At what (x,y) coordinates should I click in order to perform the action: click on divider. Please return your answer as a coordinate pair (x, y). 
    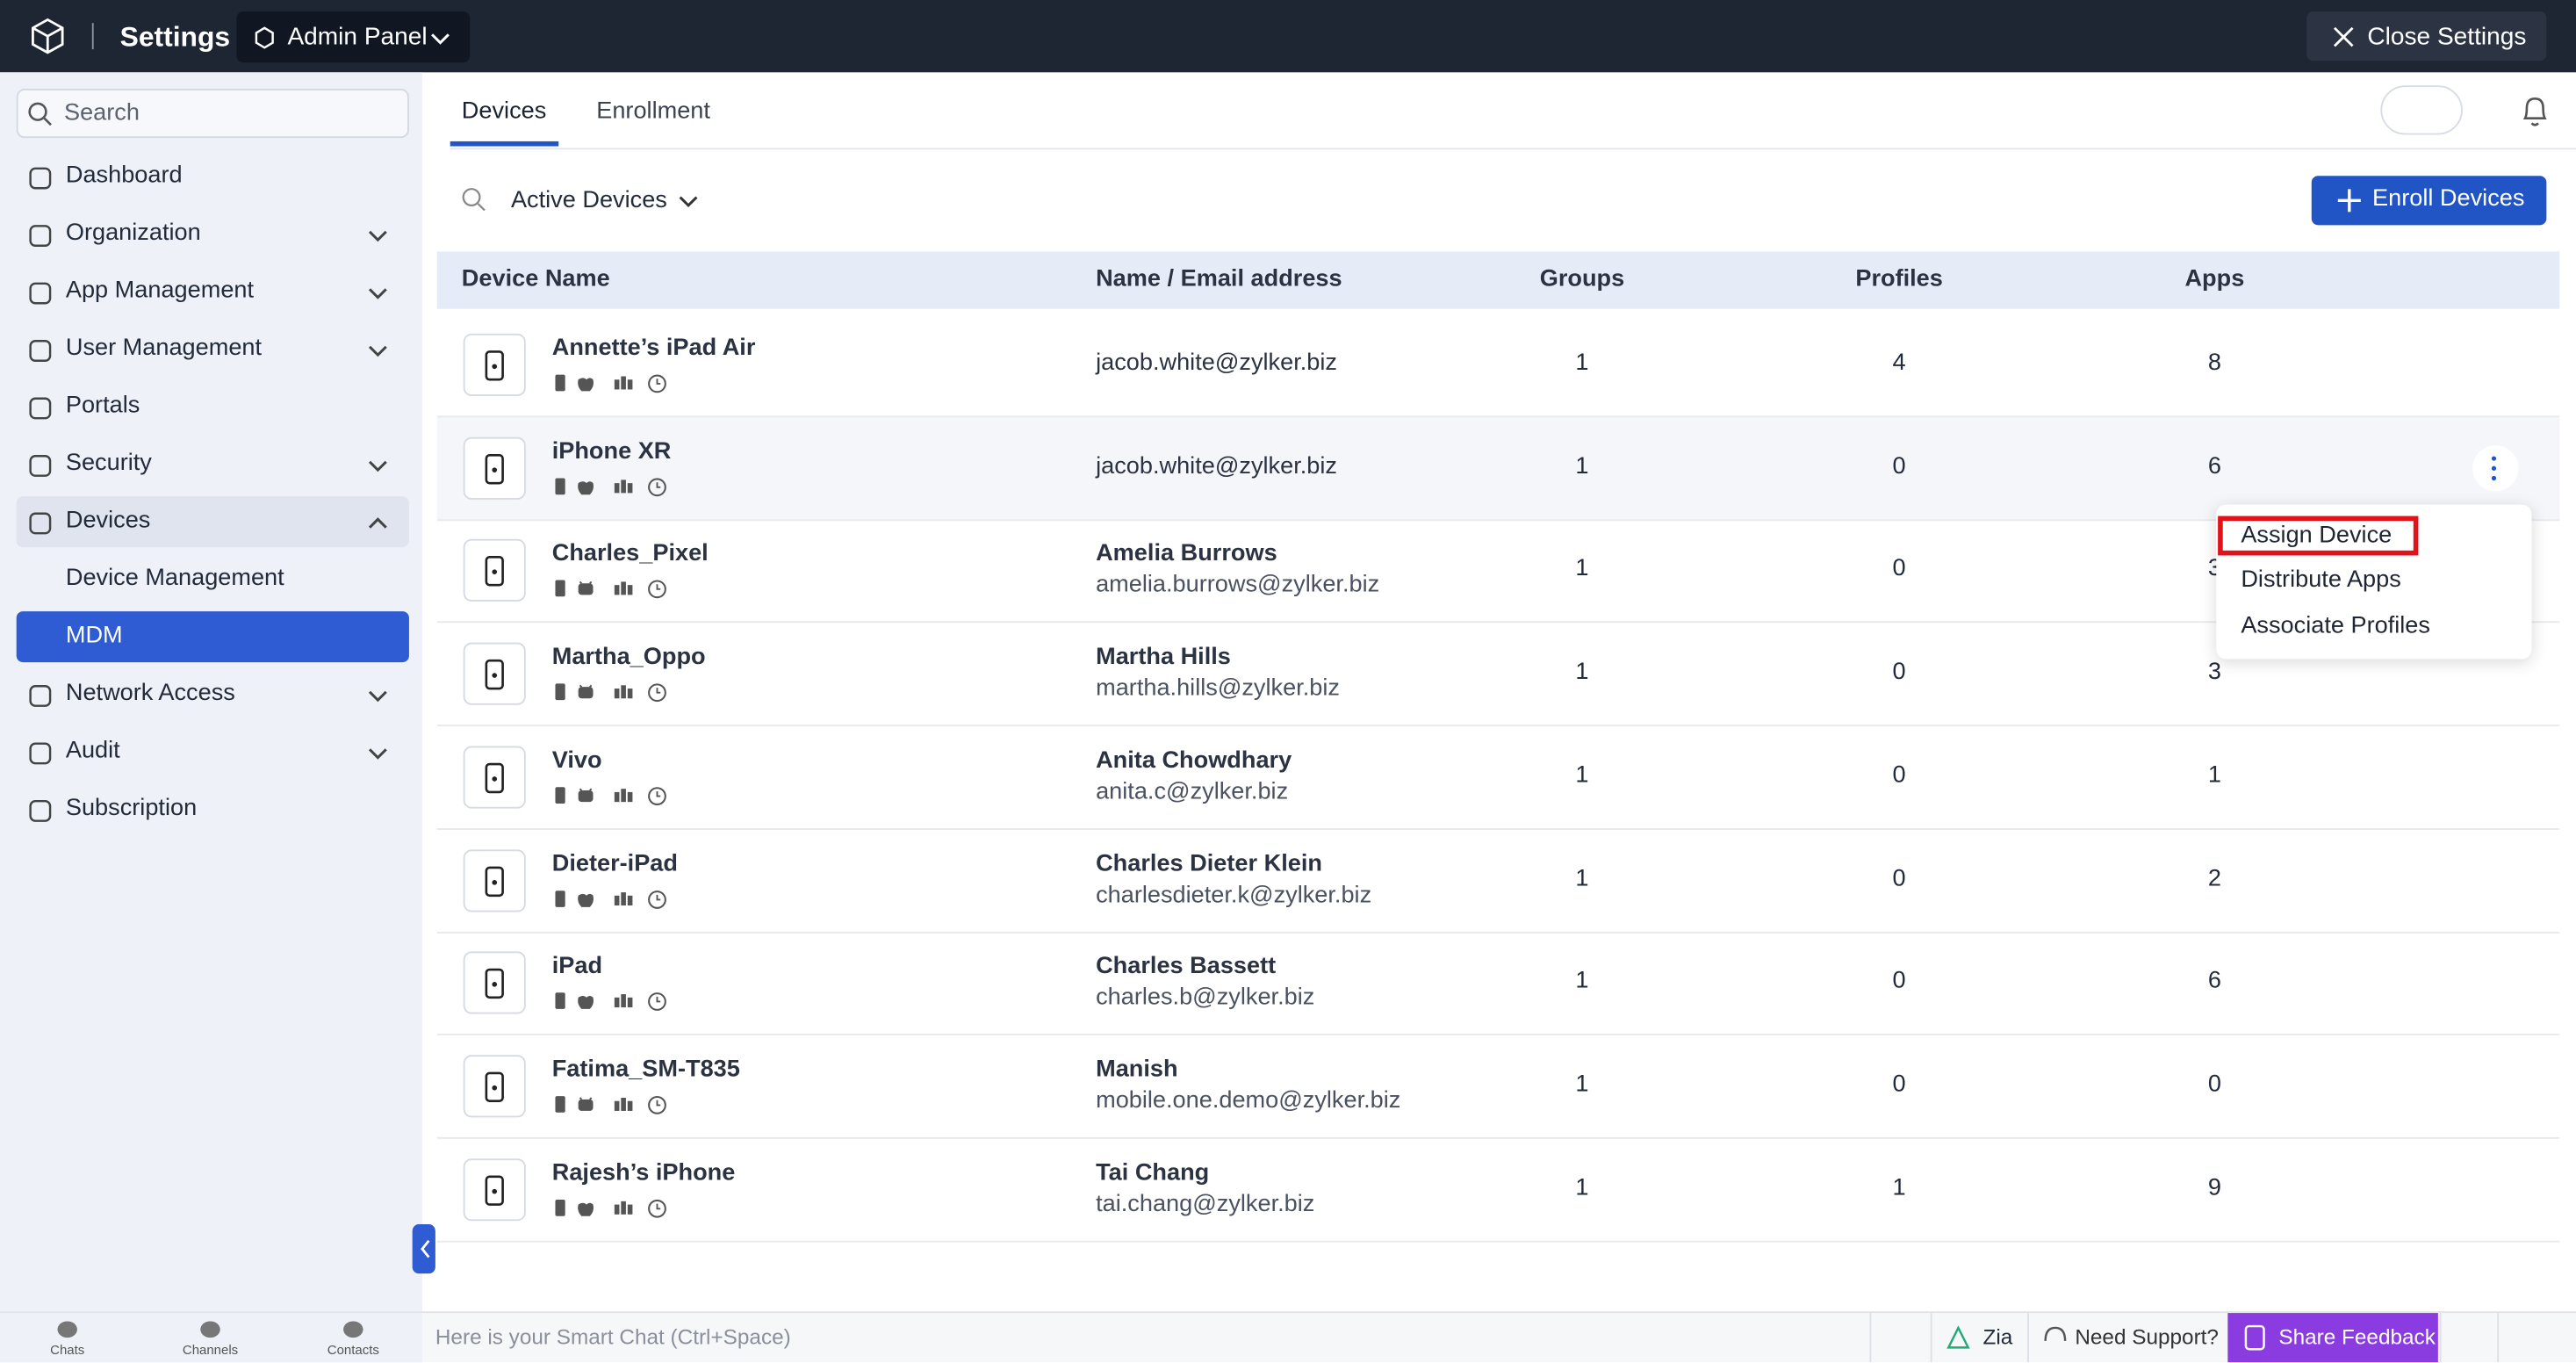
    Looking at the image, I should click on (92, 36).